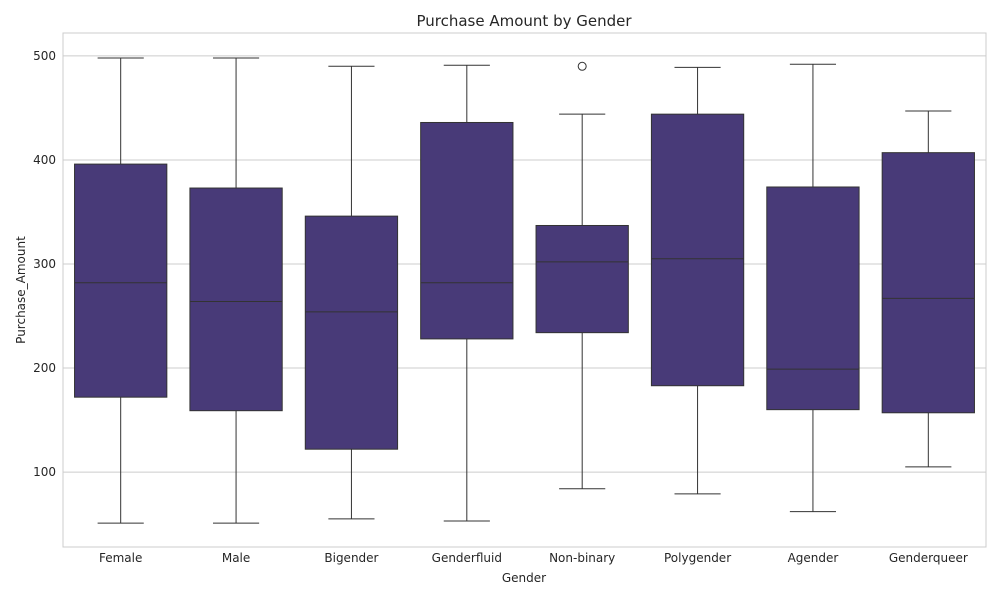  I want to click on box-bigender, so click(351, 292).